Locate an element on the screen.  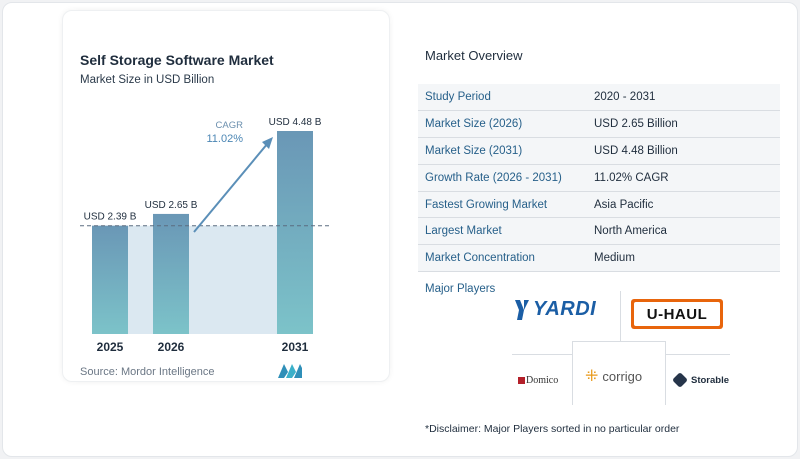
corrigo-dots-icon: ⁜ is located at coordinates (592, 376).